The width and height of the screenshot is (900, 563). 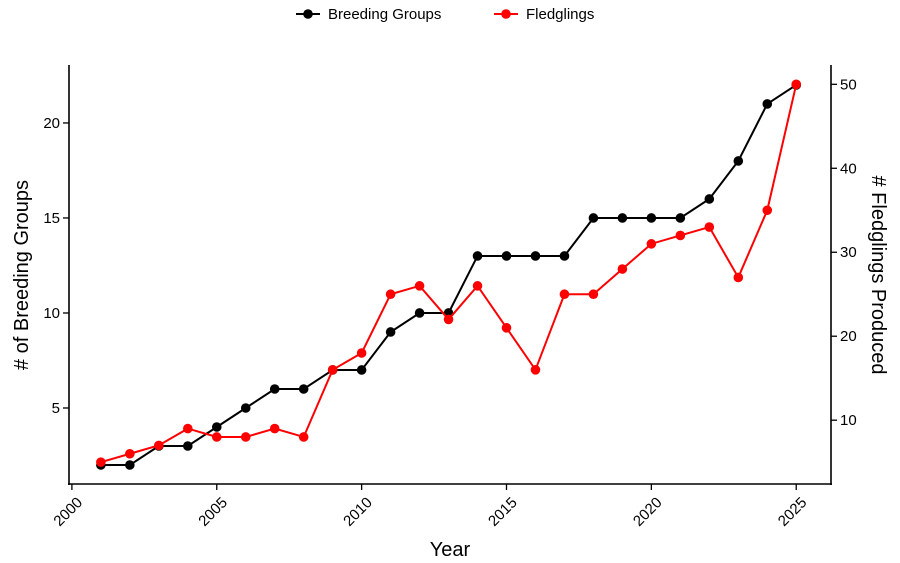 I want to click on x-tick-label: 2005, so click(x=213, y=512).